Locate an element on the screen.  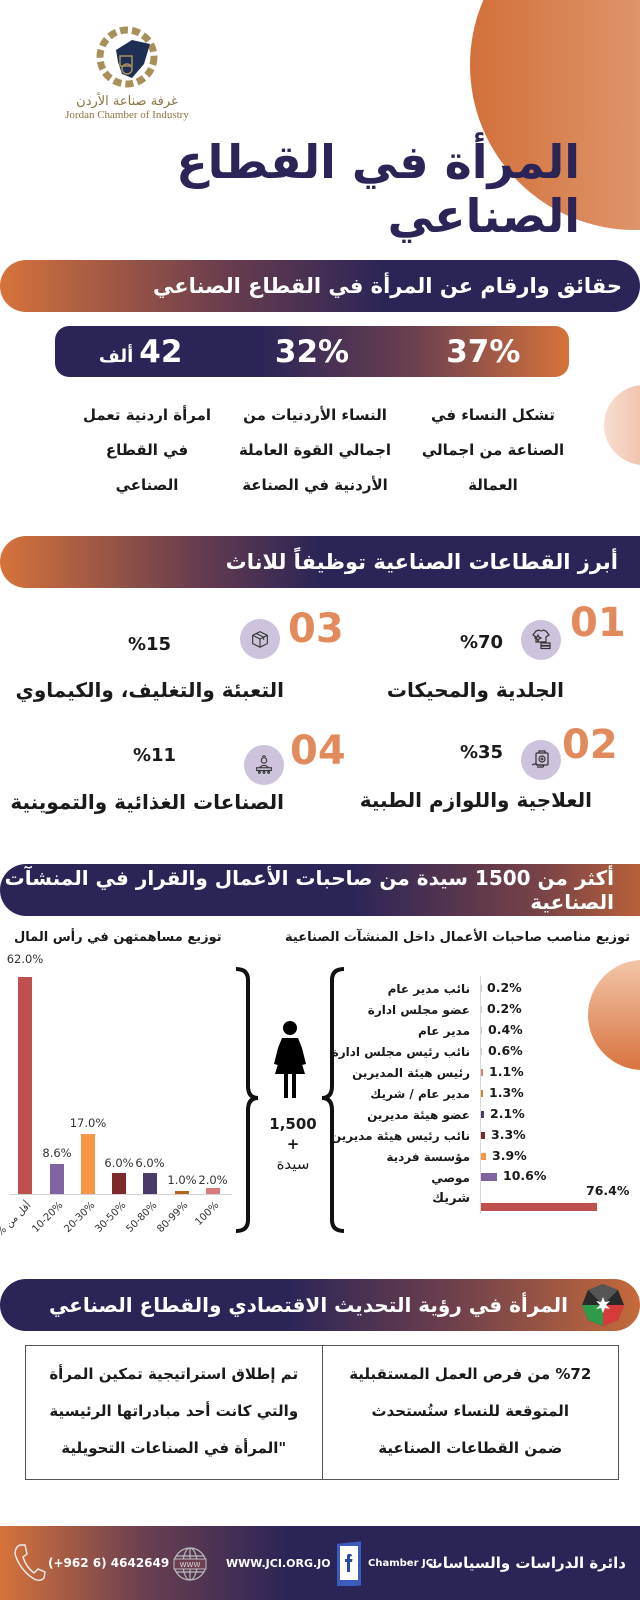
sector-name-03: التعبئة والتغليف، والكيماوي is located at coordinates (149, 690).